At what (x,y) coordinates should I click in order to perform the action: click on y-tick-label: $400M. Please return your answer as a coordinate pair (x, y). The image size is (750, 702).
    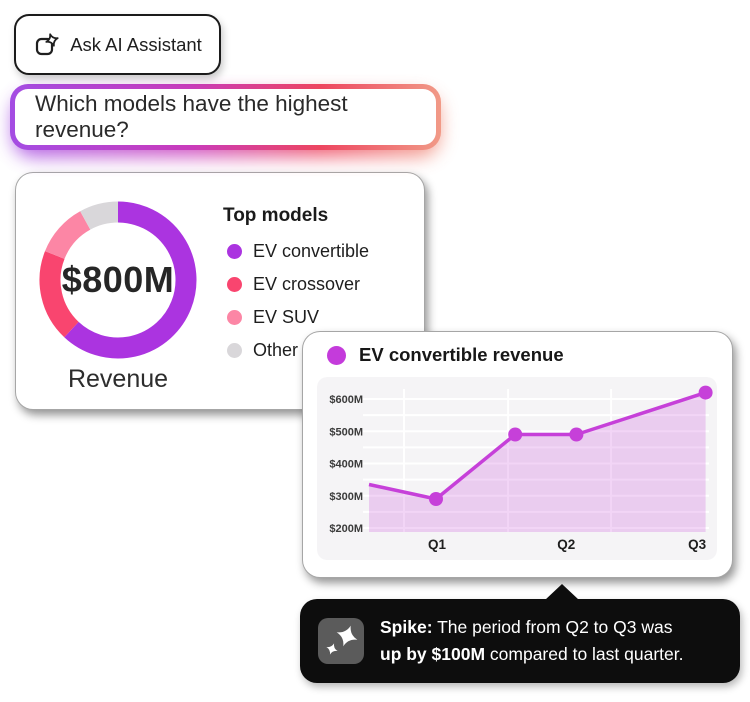
    Looking at the image, I should click on (346, 465).